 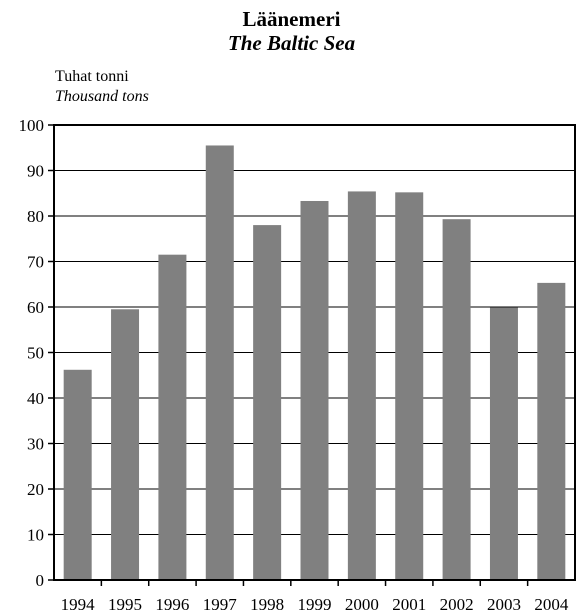 What do you see at coordinates (551, 431) in the screenshot?
I see `bar-2004` at bounding box center [551, 431].